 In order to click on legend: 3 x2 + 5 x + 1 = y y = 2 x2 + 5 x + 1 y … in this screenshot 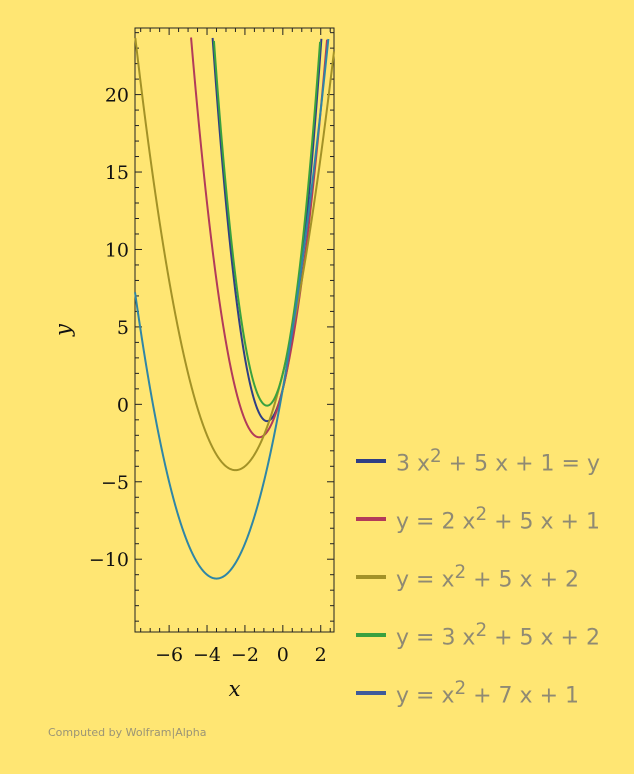, I will do `click(478, 577)`.